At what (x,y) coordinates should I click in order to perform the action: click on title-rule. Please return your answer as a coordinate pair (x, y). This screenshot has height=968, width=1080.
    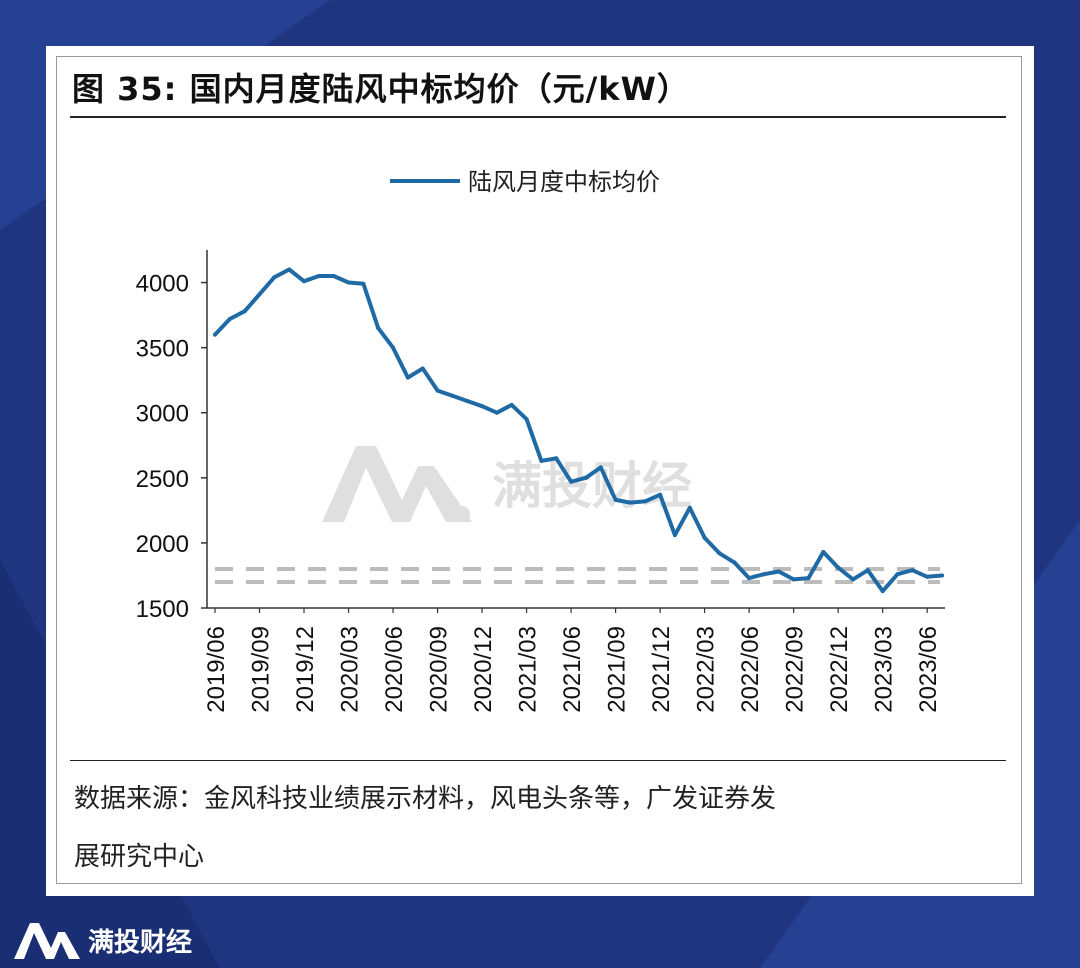
    Looking at the image, I should click on (538, 117).